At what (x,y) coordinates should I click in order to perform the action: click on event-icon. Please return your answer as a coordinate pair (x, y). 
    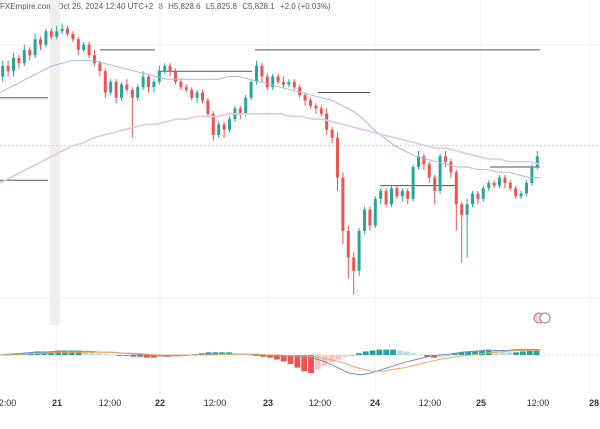
    Looking at the image, I should click on (545, 318).